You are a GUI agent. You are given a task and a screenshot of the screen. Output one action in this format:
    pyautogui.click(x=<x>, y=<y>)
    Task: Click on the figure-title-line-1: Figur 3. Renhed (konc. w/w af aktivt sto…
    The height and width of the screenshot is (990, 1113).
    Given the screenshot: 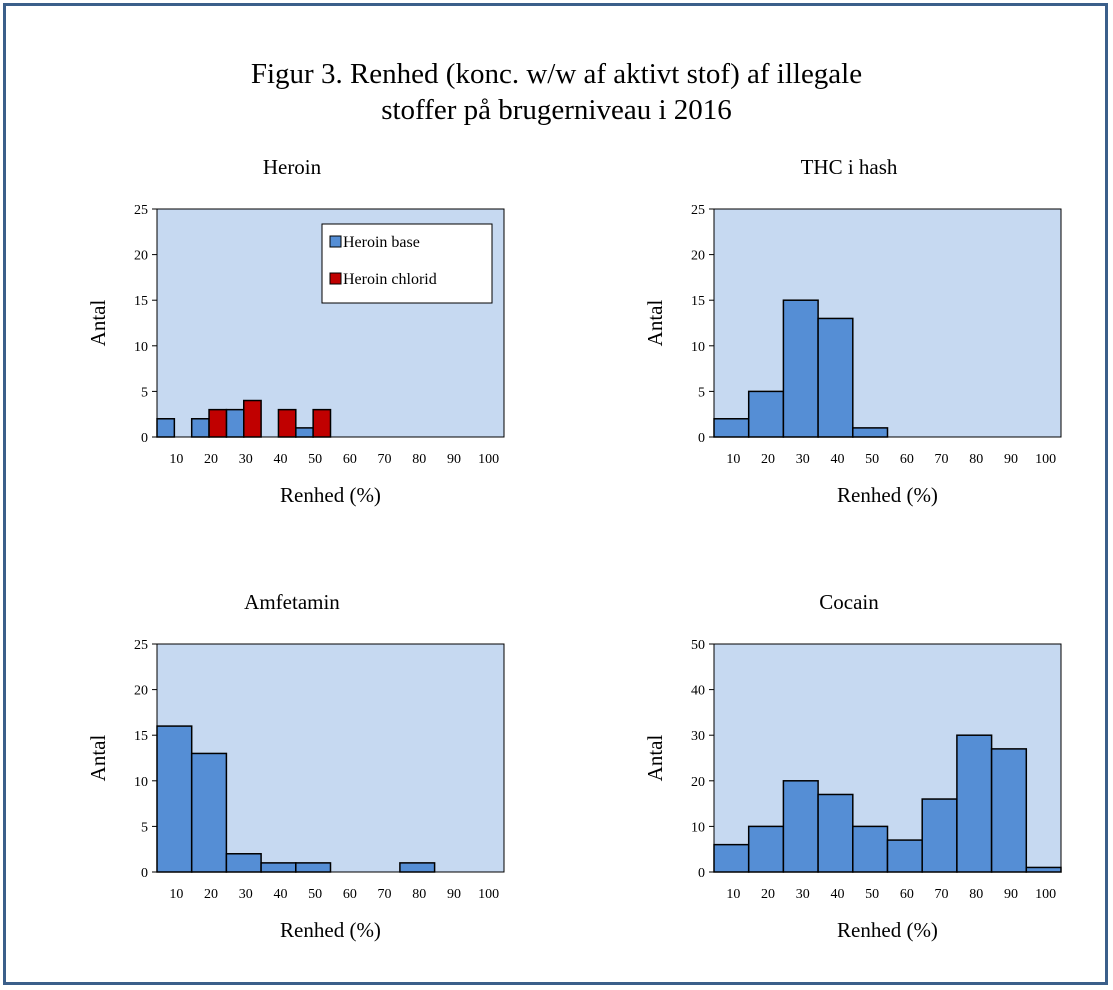 What is the action you would take?
    pyautogui.click(x=556, y=74)
    